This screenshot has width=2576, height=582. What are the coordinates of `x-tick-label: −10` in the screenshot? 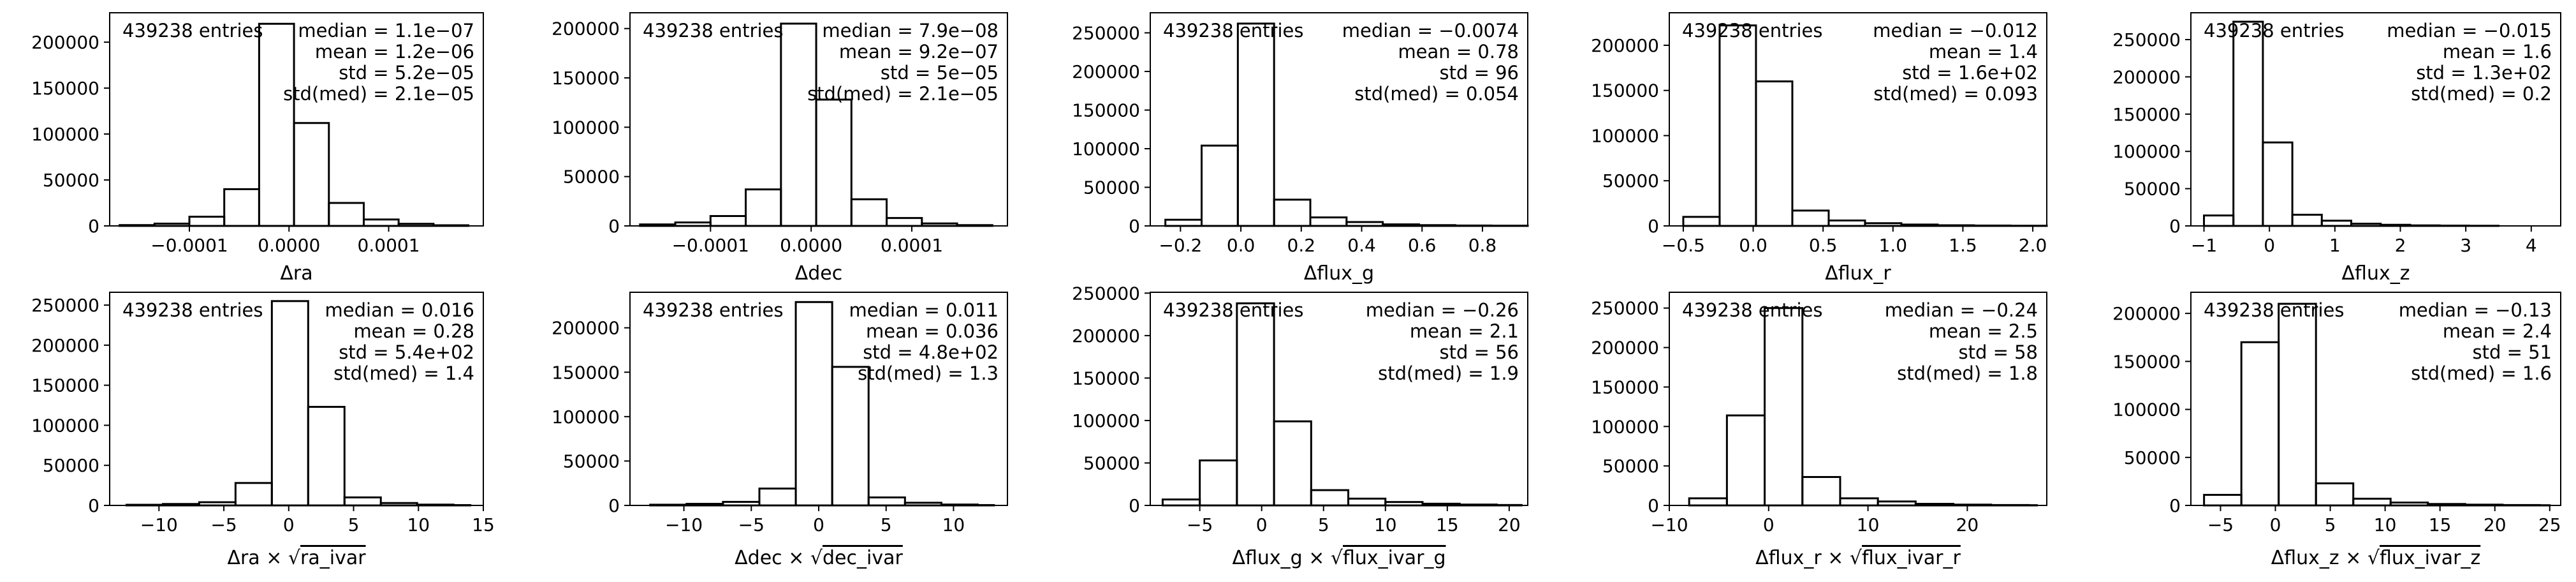 It's located at (684, 524).